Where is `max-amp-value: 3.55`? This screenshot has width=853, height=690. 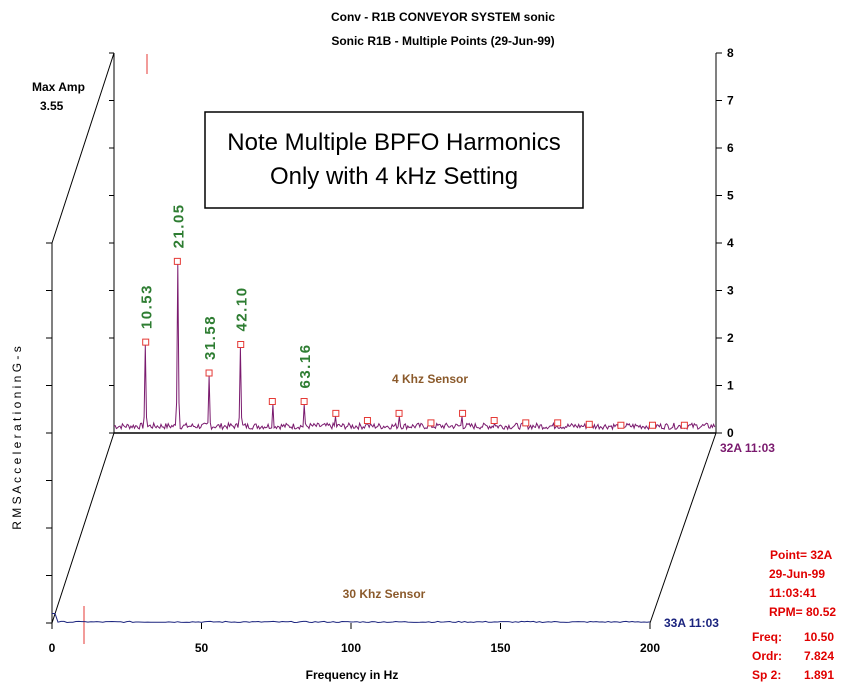
max-amp-value: 3.55 is located at coordinates (52, 106).